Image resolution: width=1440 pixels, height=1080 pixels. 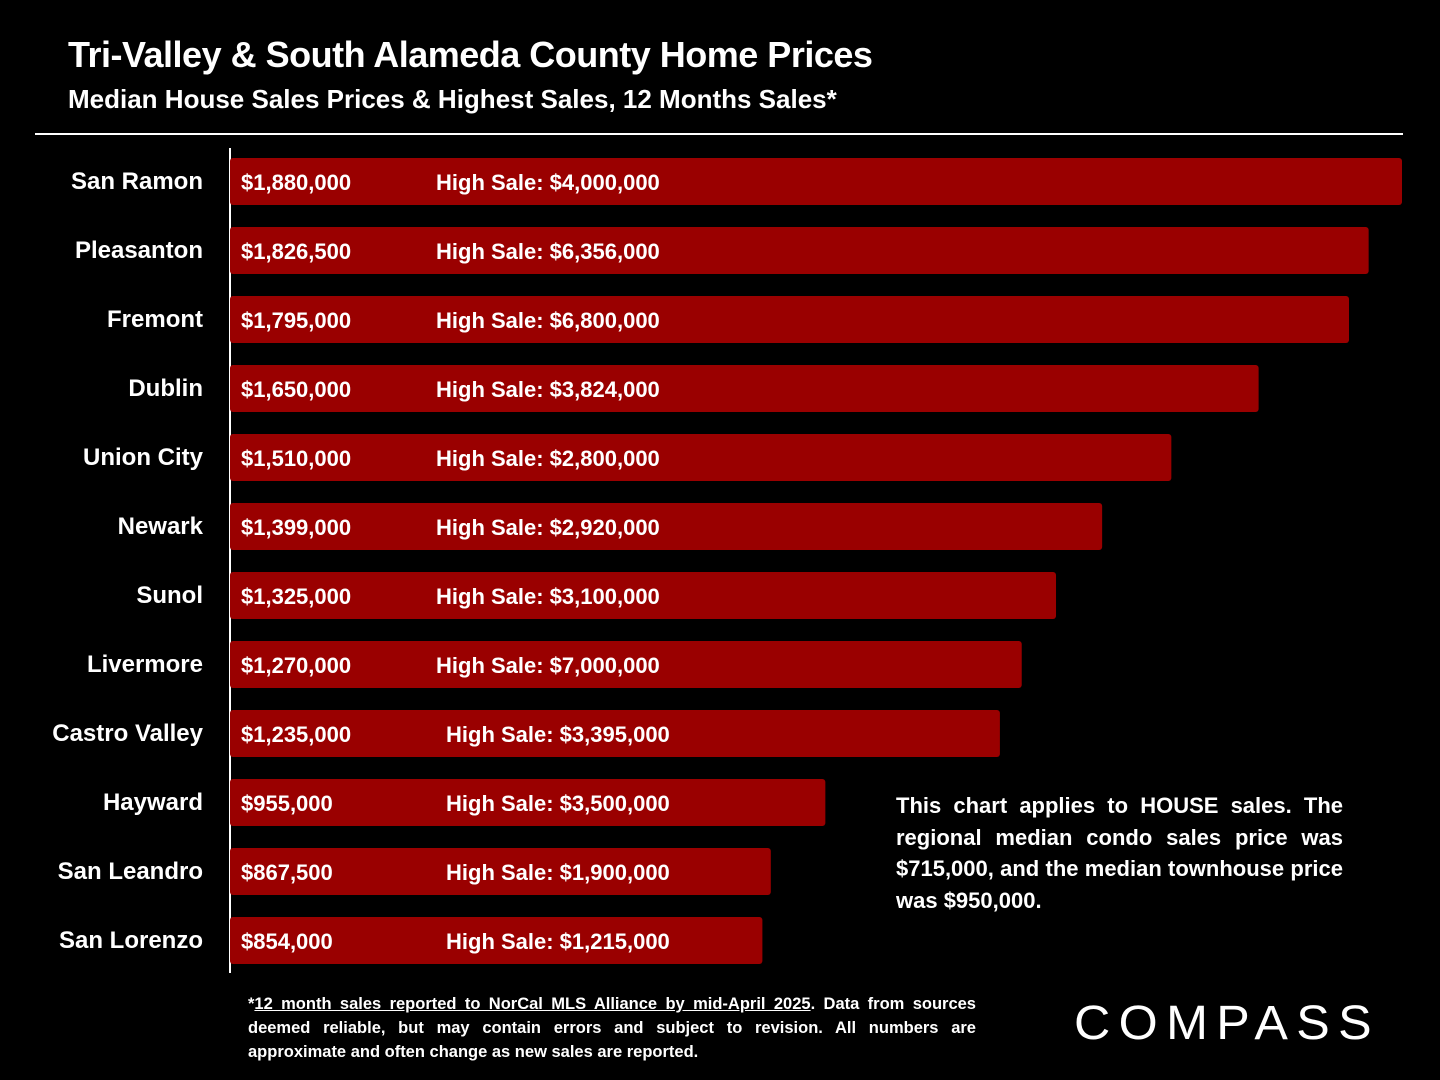 I want to click on footnote-asterisk: *, so click(x=251, y=1004).